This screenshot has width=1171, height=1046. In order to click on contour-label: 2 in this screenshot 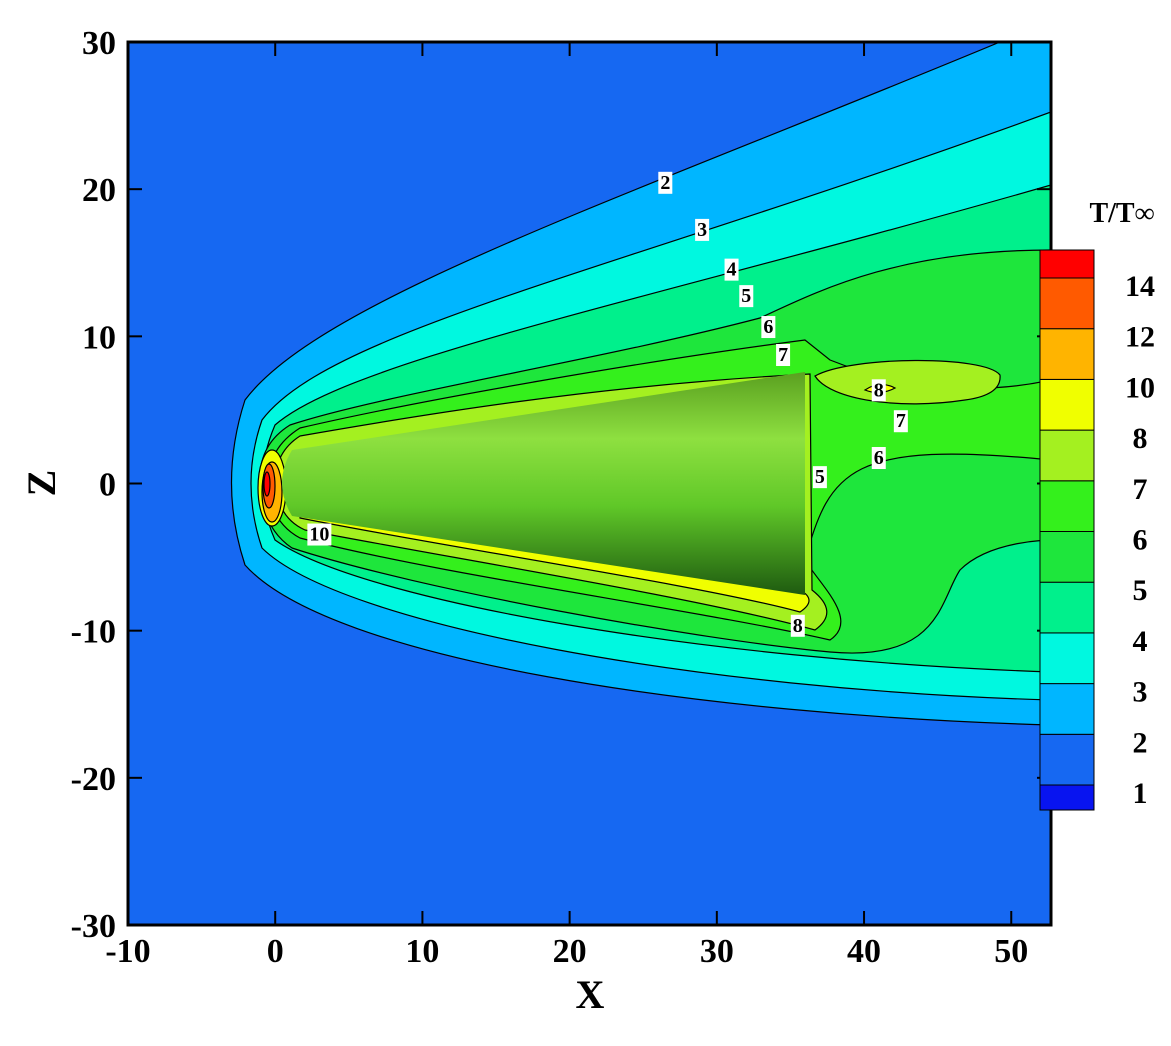, I will do `click(665, 183)`.